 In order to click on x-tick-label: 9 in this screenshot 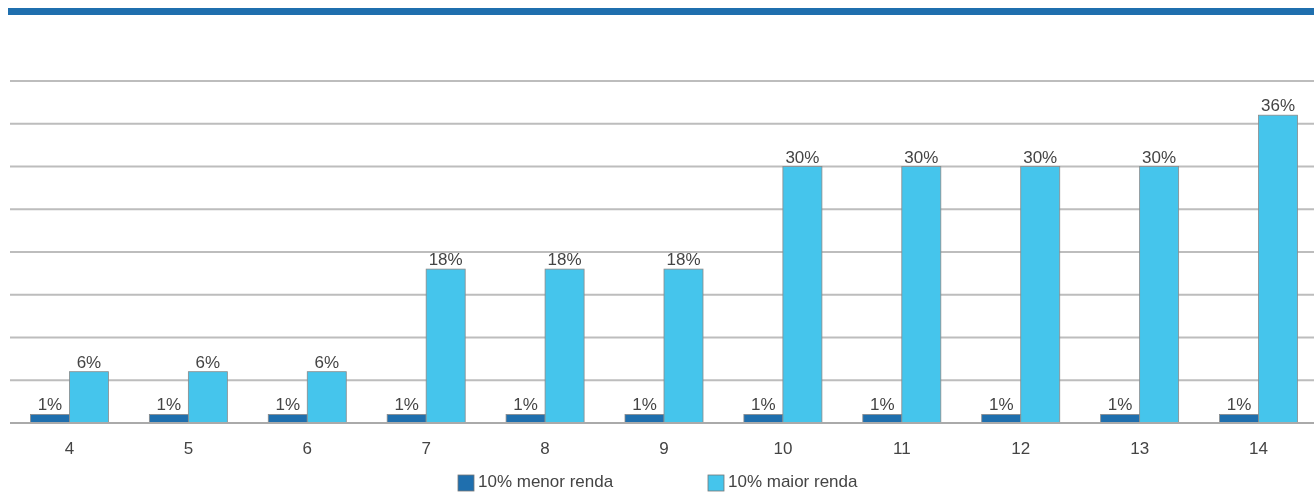, I will do `click(664, 448)`.